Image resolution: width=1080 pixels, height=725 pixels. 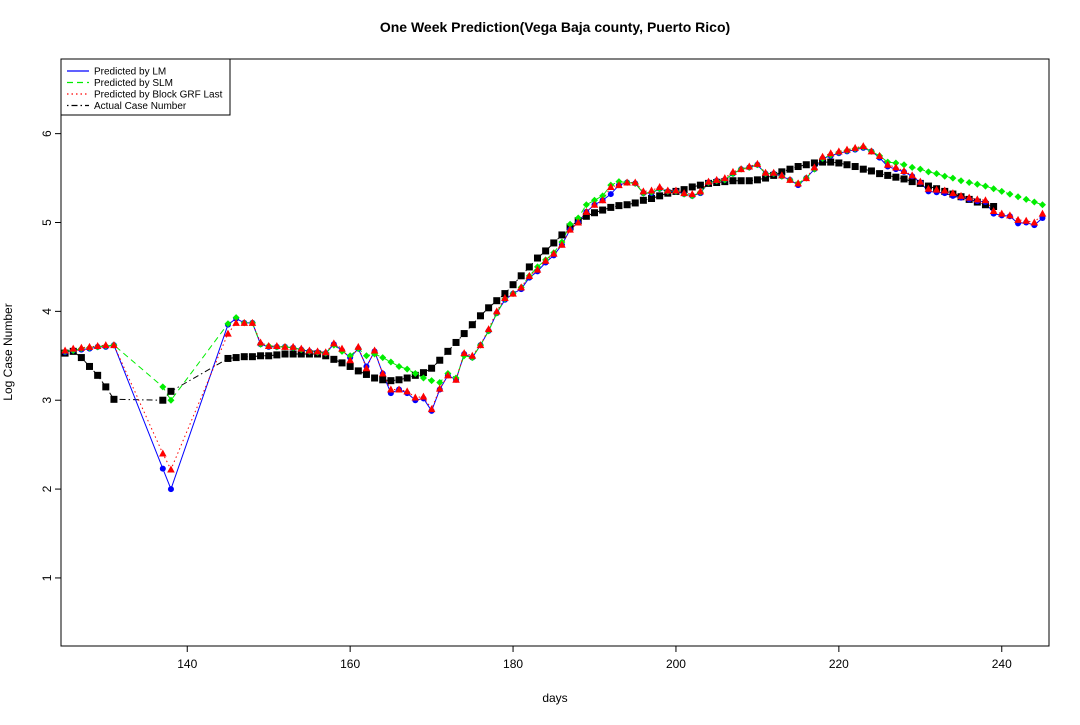 I want to click on legend-label: Predicted by Block GRF Last, so click(x=158, y=95).